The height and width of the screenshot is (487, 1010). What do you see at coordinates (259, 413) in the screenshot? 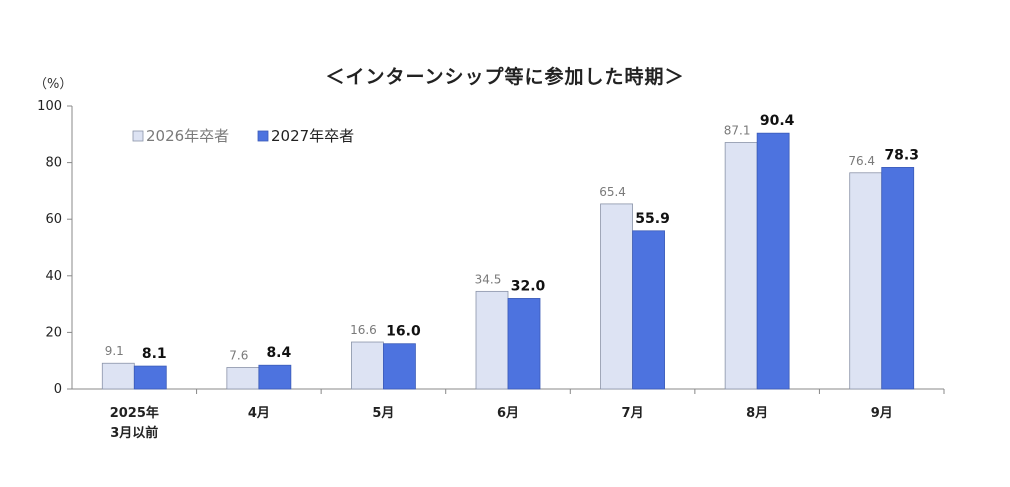
I see `x-tick-label: 4月` at bounding box center [259, 413].